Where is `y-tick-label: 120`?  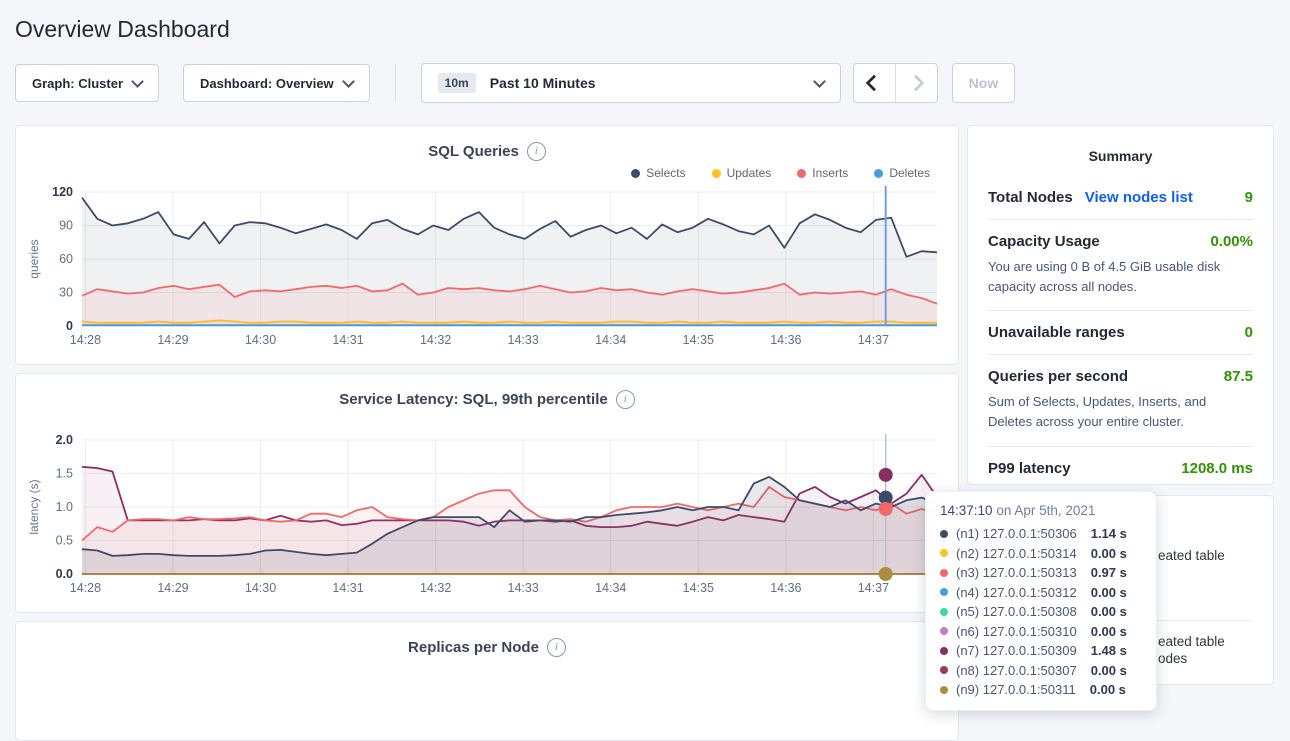 y-tick-label: 120 is located at coordinates (62, 192).